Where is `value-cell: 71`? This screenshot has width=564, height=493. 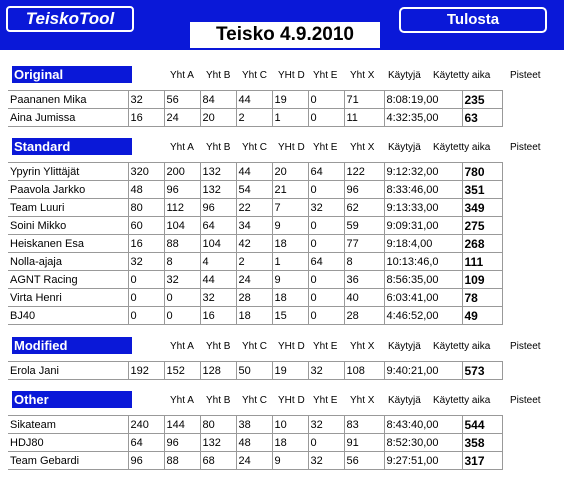 value-cell: 71 is located at coordinates (364, 99).